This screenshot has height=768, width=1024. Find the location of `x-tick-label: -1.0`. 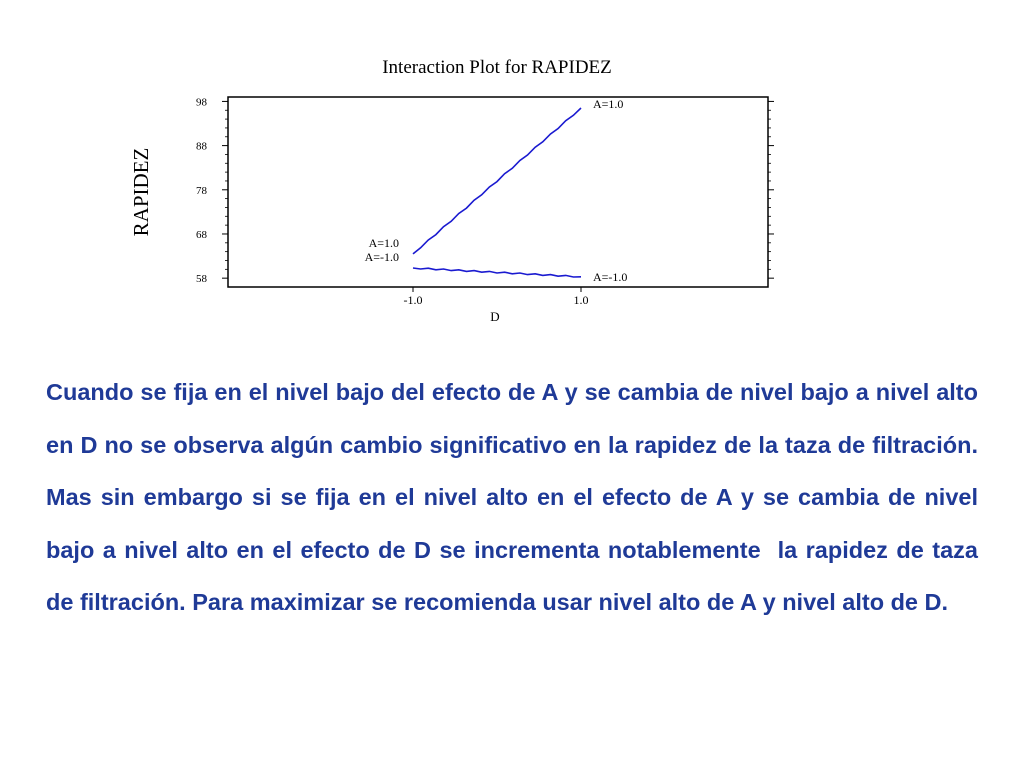

x-tick-label: -1.0 is located at coordinates (413, 300).